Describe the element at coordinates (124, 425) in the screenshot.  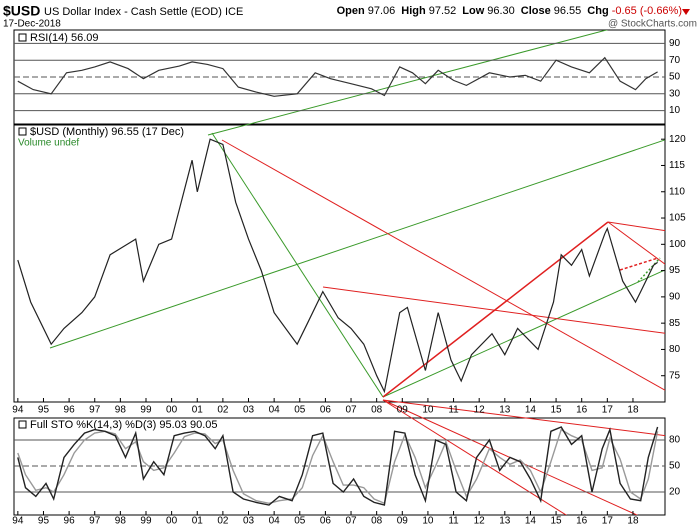
I see `sto-title: Full STO %K(14,3) %D(3) 95.03 90.05` at that location.